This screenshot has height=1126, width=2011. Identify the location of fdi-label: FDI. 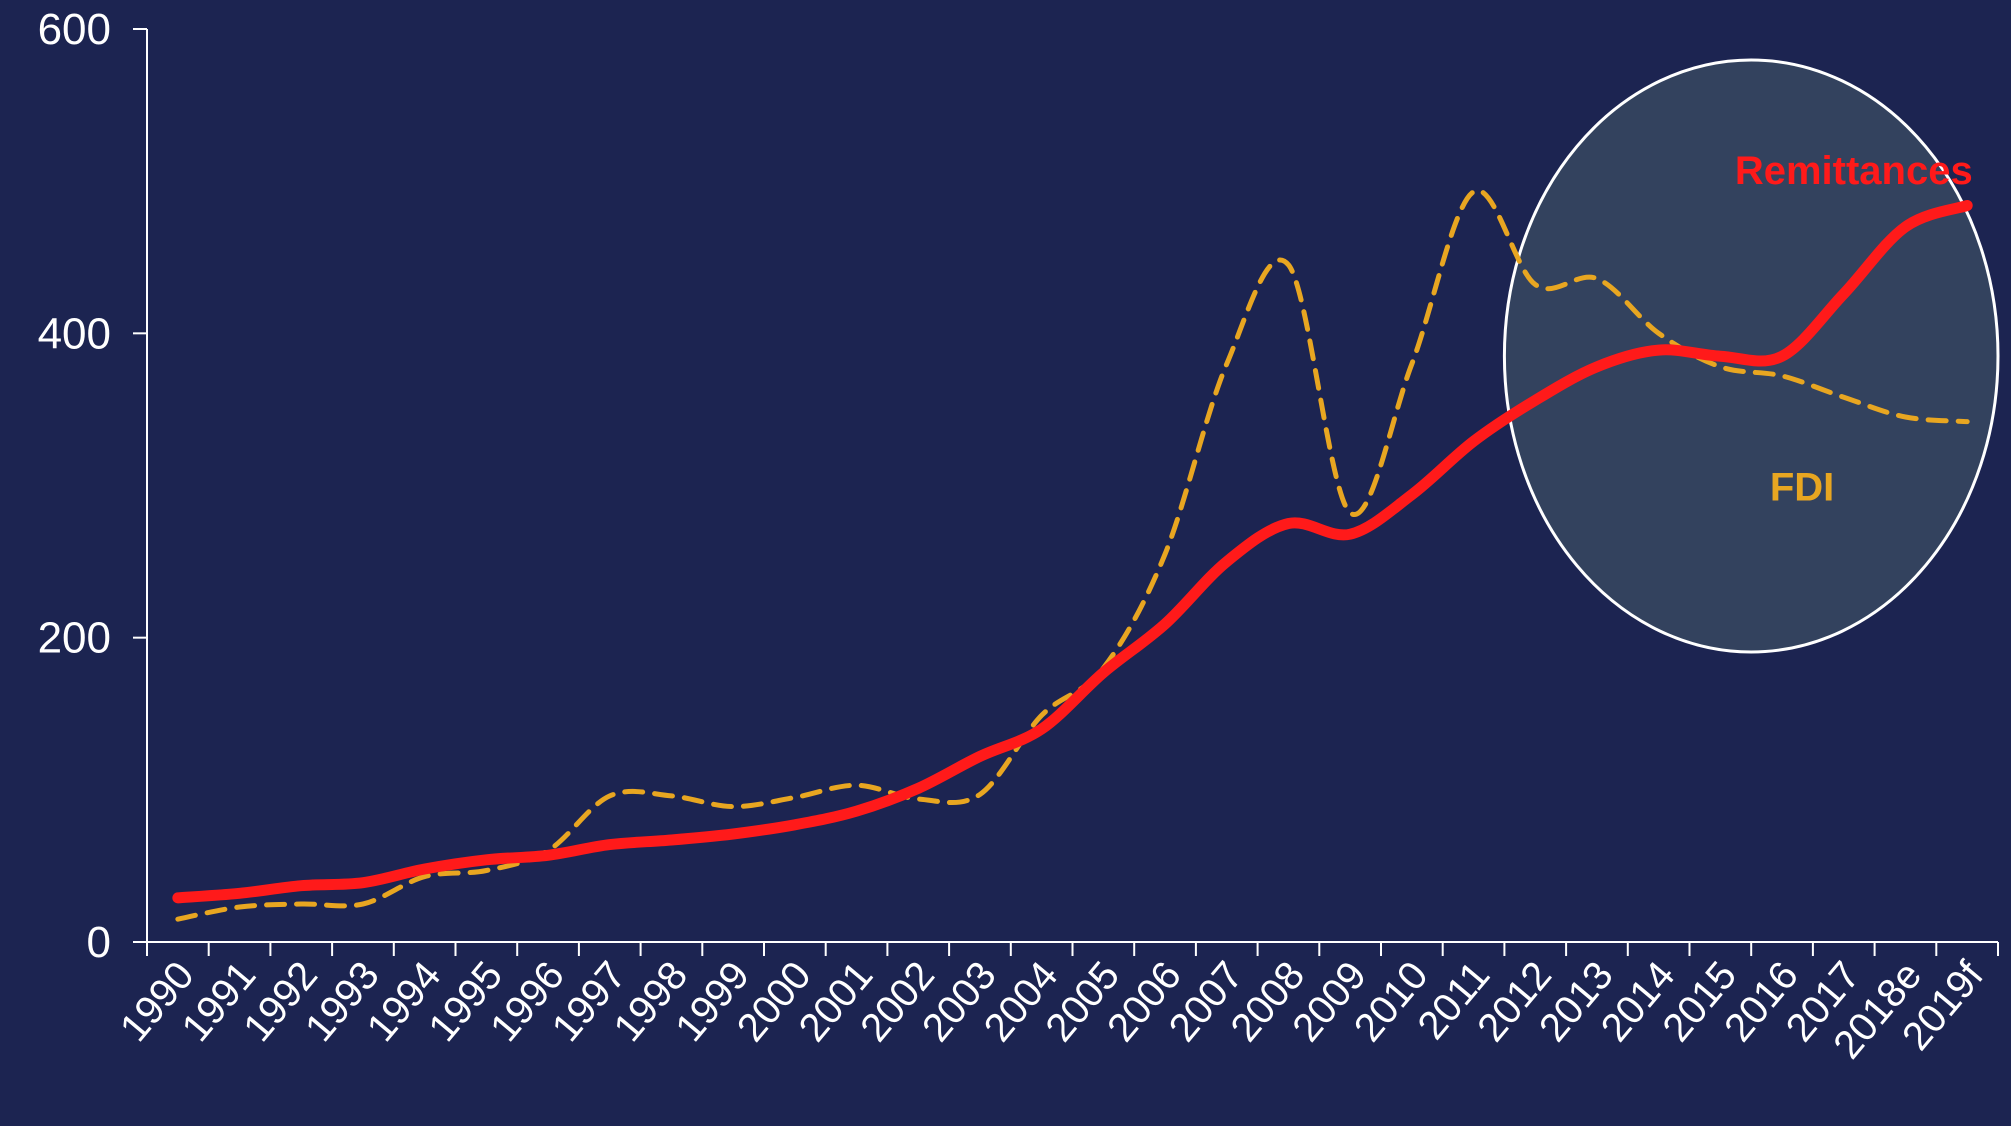
(1802, 488).